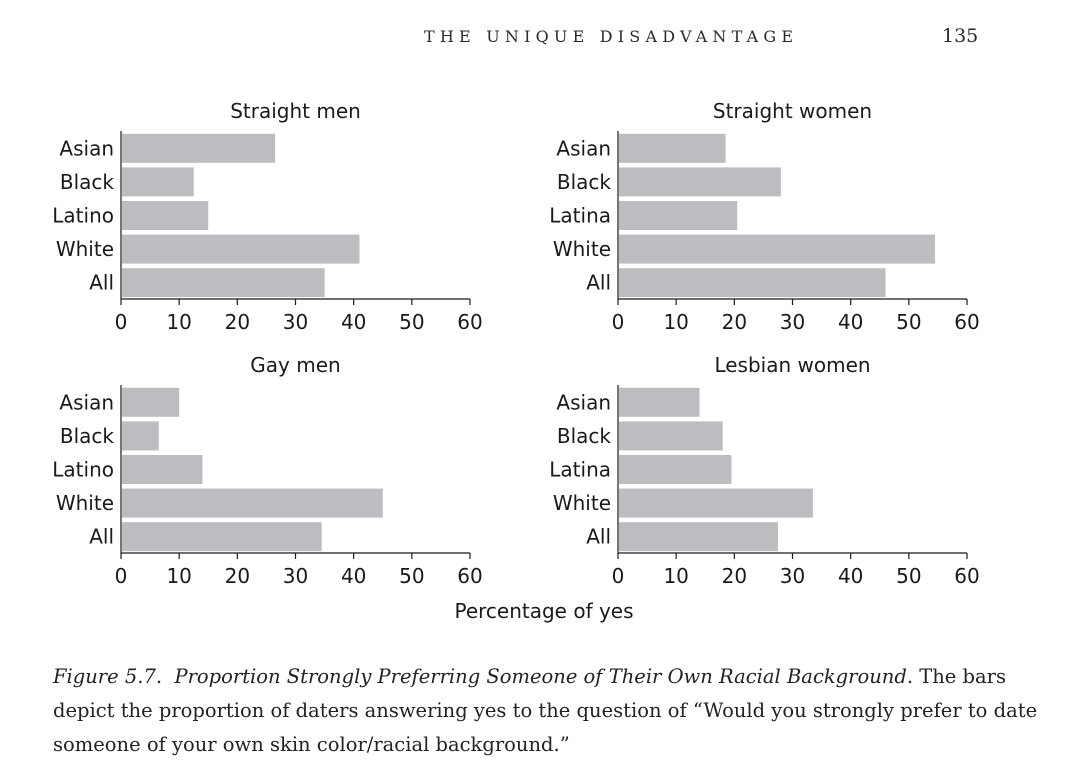 The image size is (1080, 771). I want to click on chart-title: Gay men, so click(295, 365).